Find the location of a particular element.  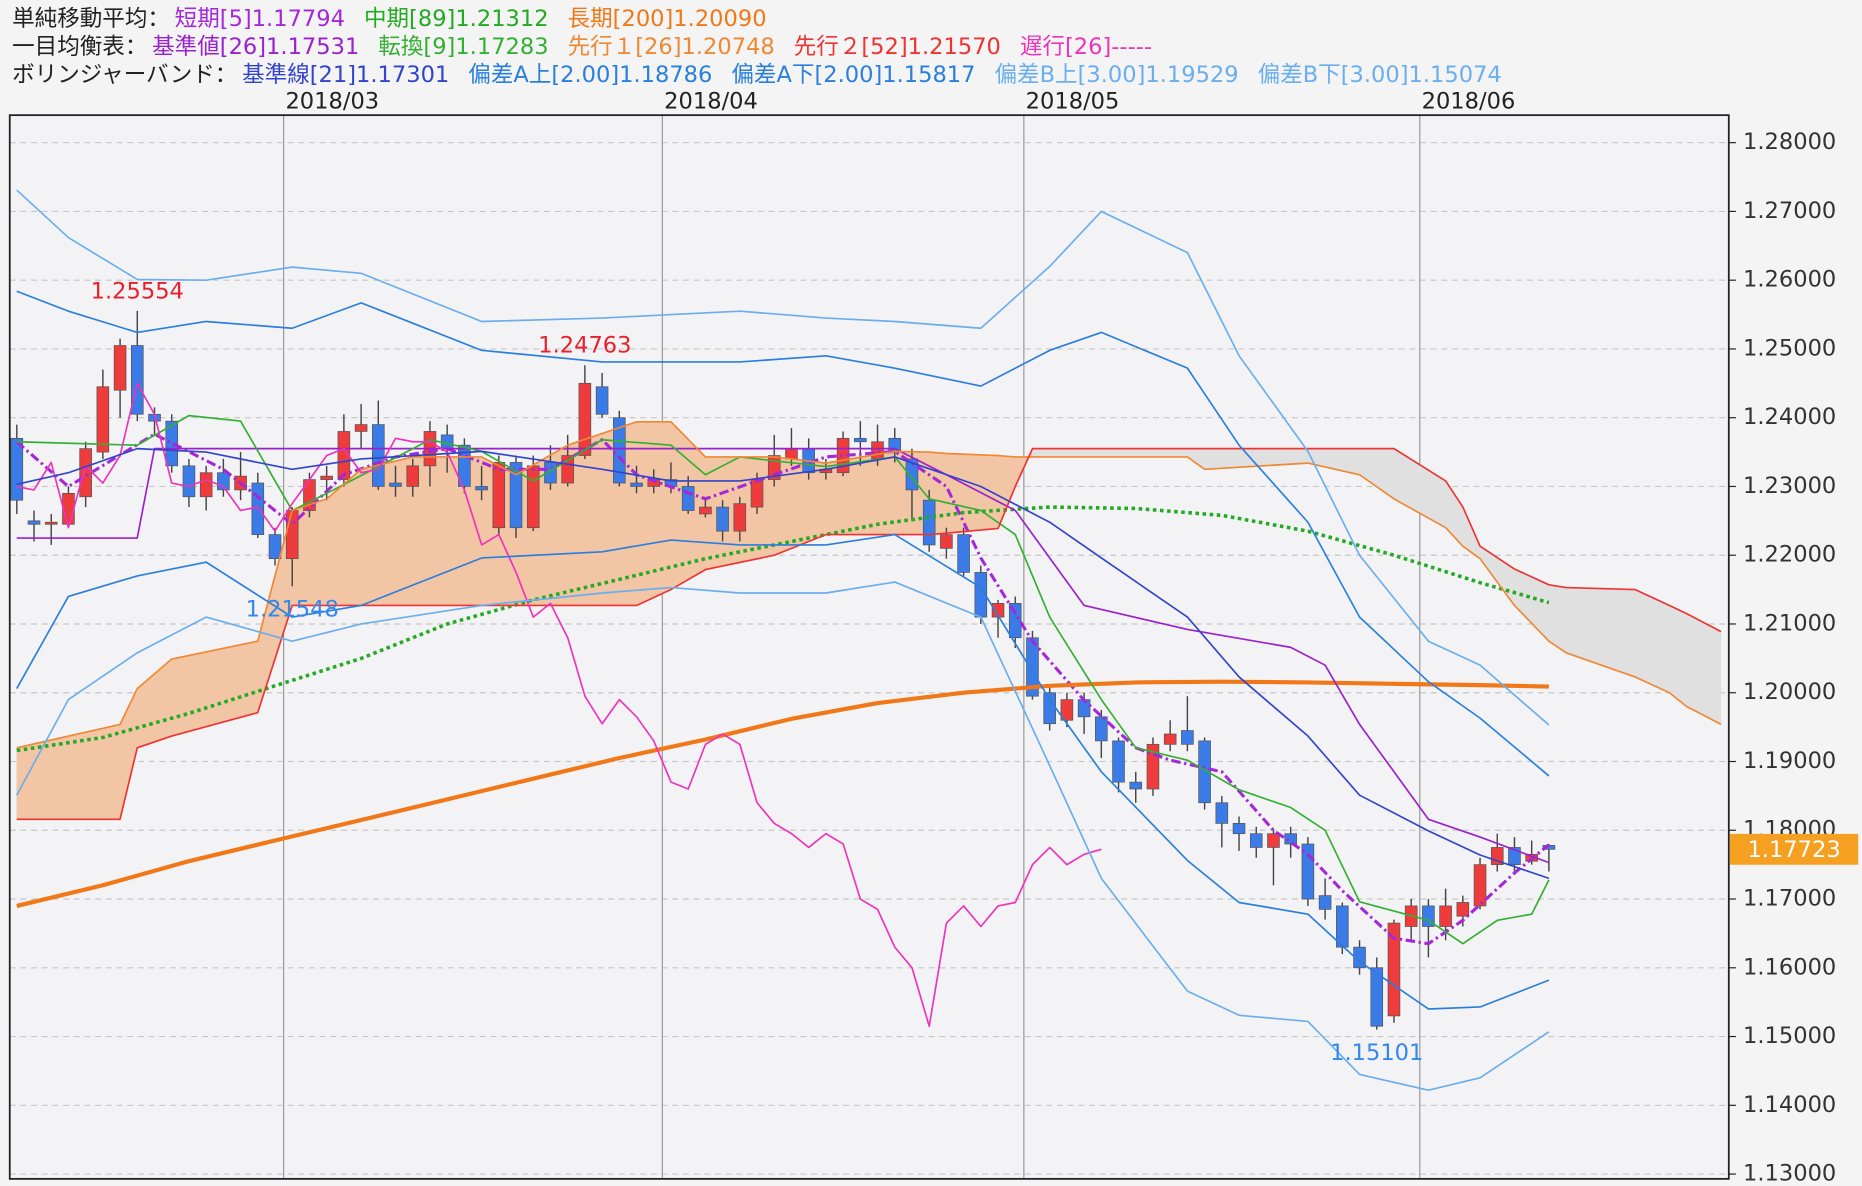

annotation: 1.21548 is located at coordinates (292, 610).